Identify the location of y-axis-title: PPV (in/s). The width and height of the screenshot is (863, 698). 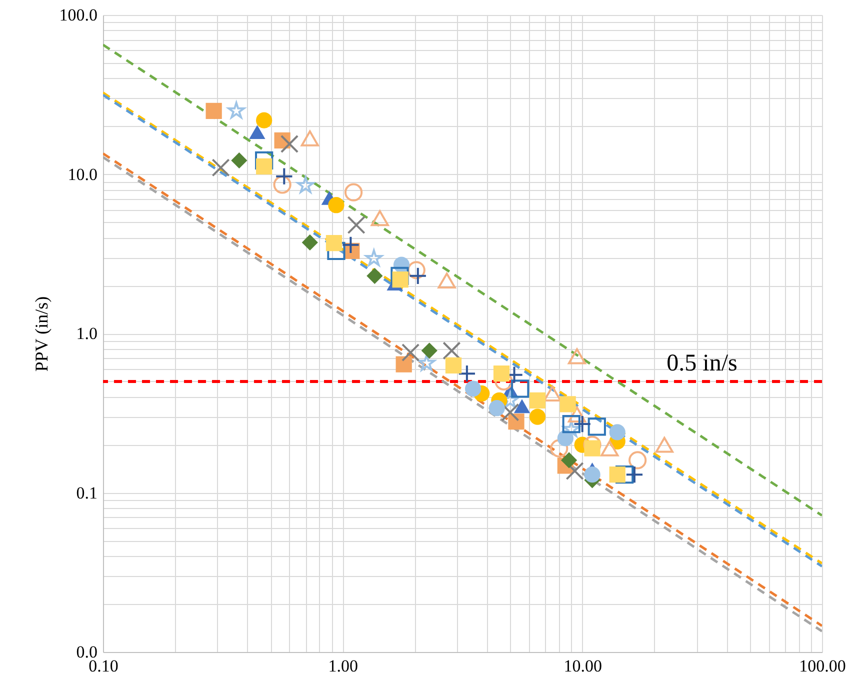
(41, 334).